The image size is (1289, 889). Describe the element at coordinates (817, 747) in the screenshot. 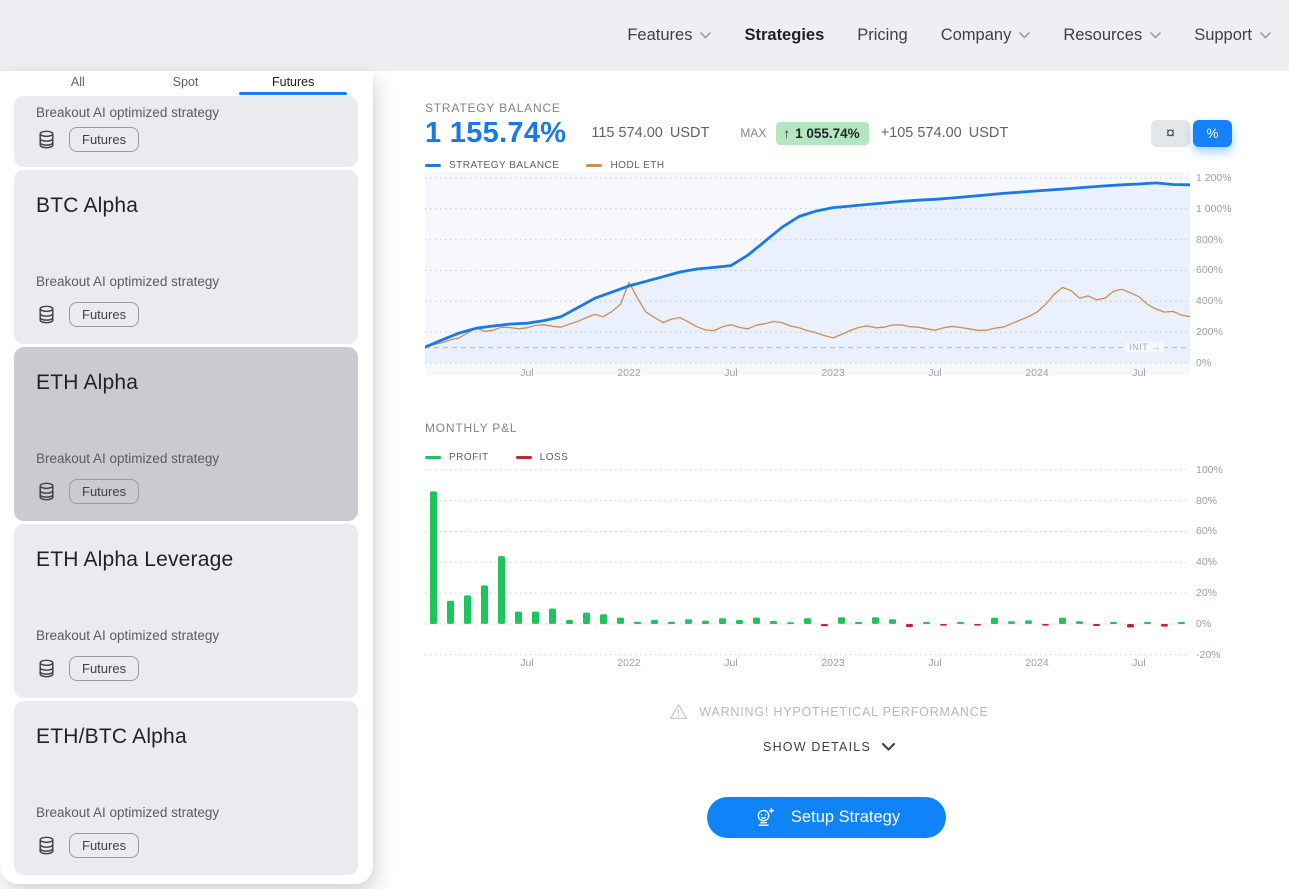

I see `show-details-label: SHOW DETAILS` at that location.